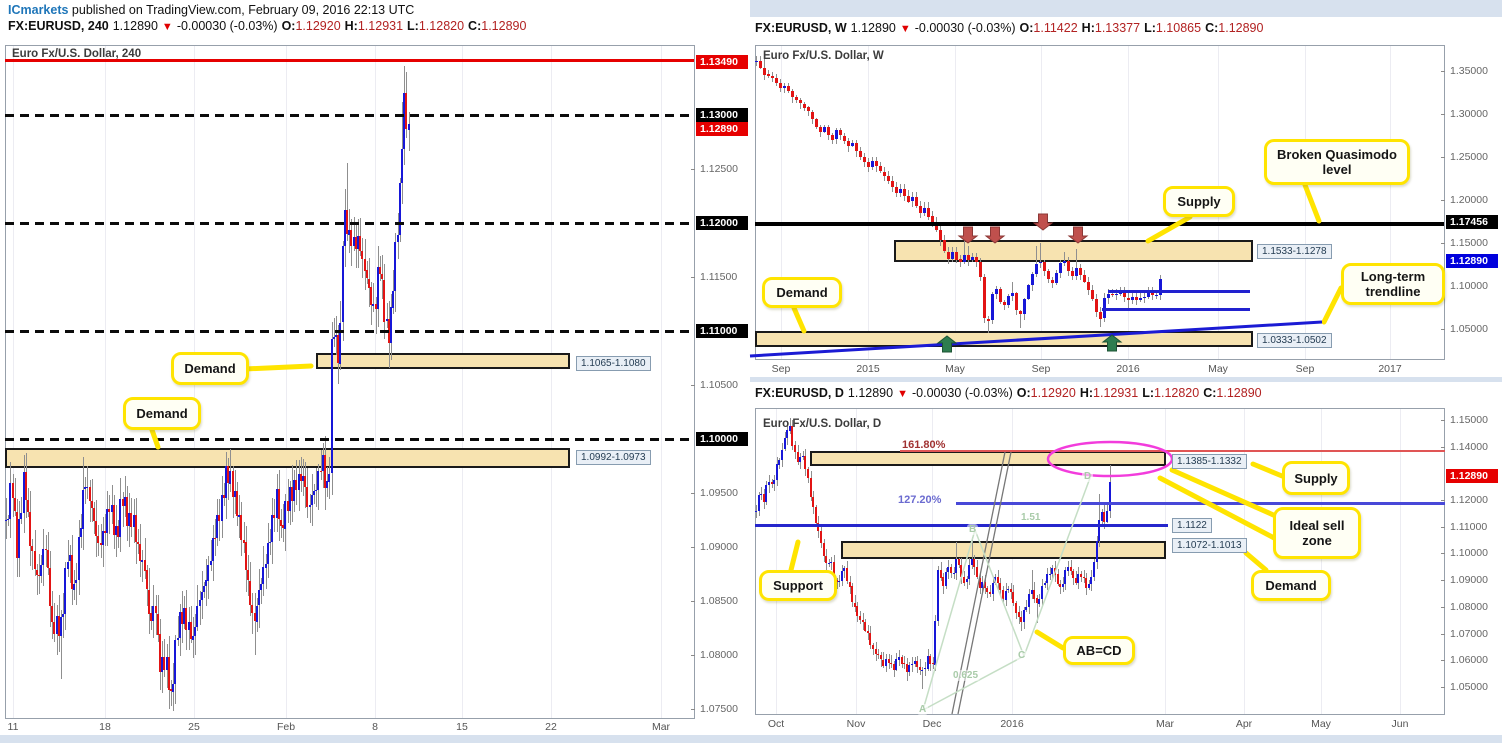  Describe the element at coordinates (1469, 200) in the screenshot. I see `y-axis-label: 1.20000` at that location.